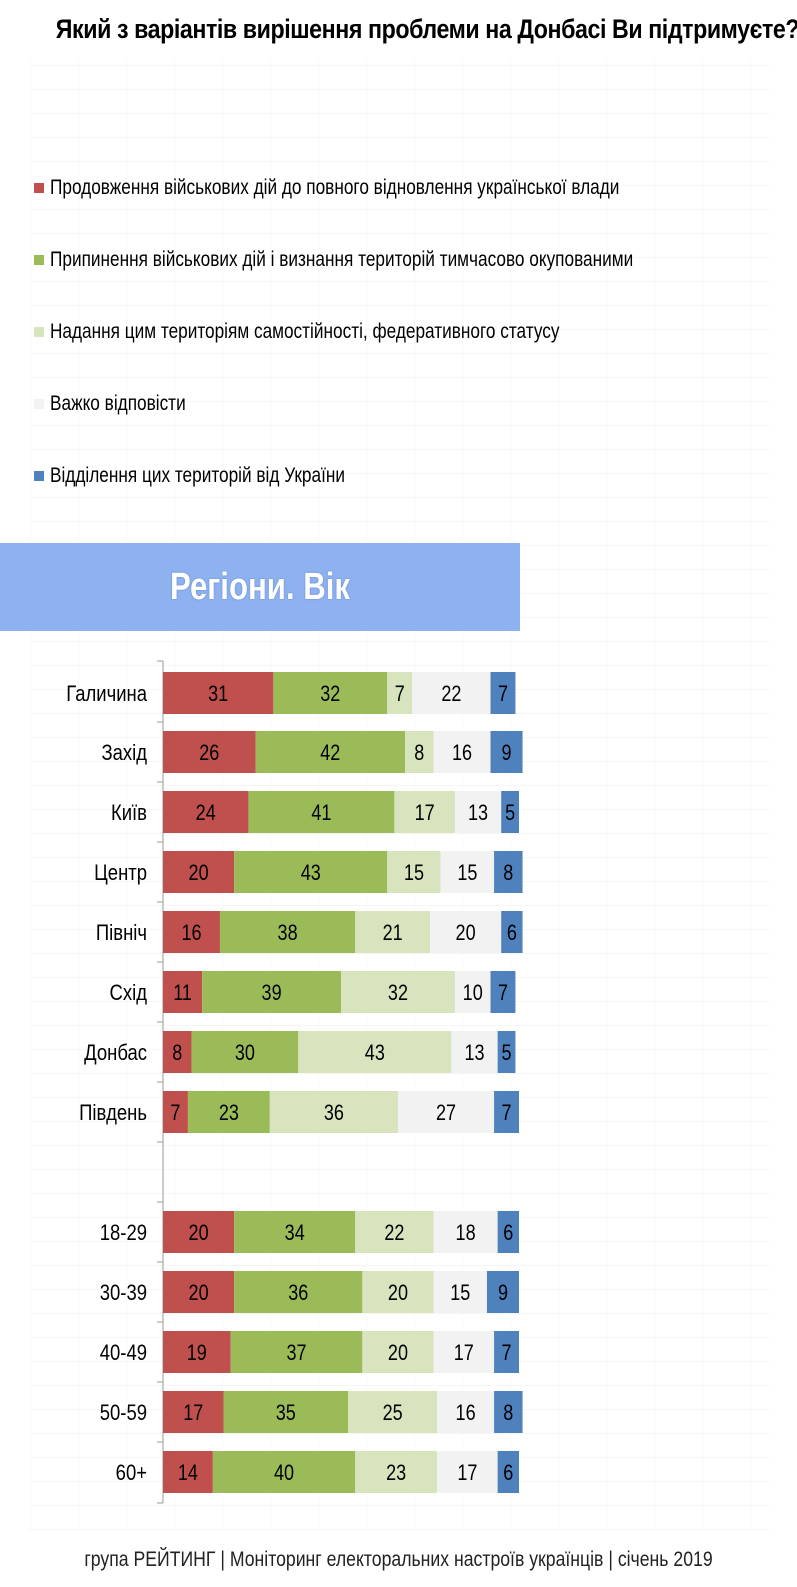  Describe the element at coordinates (113, 1114) in the screenshot. I see `category-label: Південь` at that location.